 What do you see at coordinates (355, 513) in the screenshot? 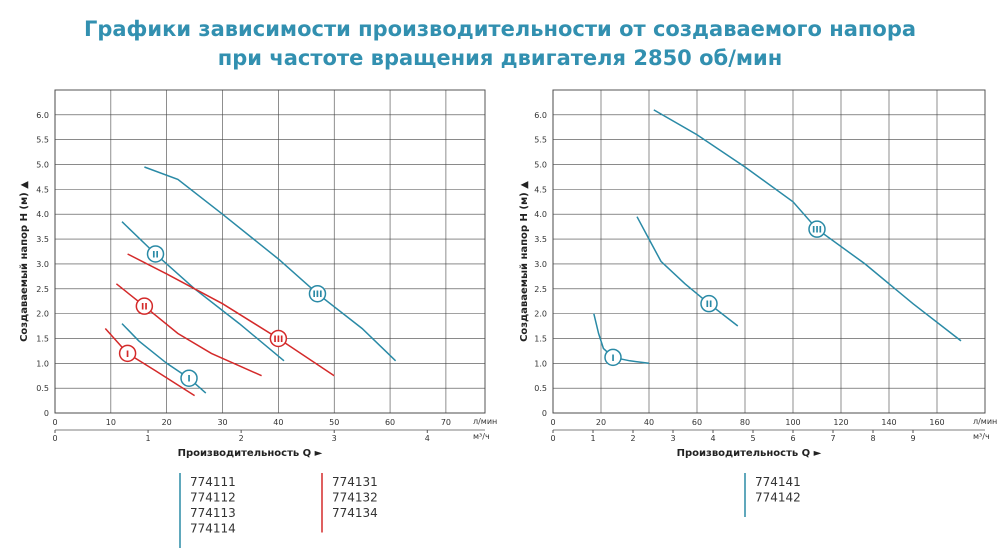
I see `legend-item: 774134` at bounding box center [355, 513].